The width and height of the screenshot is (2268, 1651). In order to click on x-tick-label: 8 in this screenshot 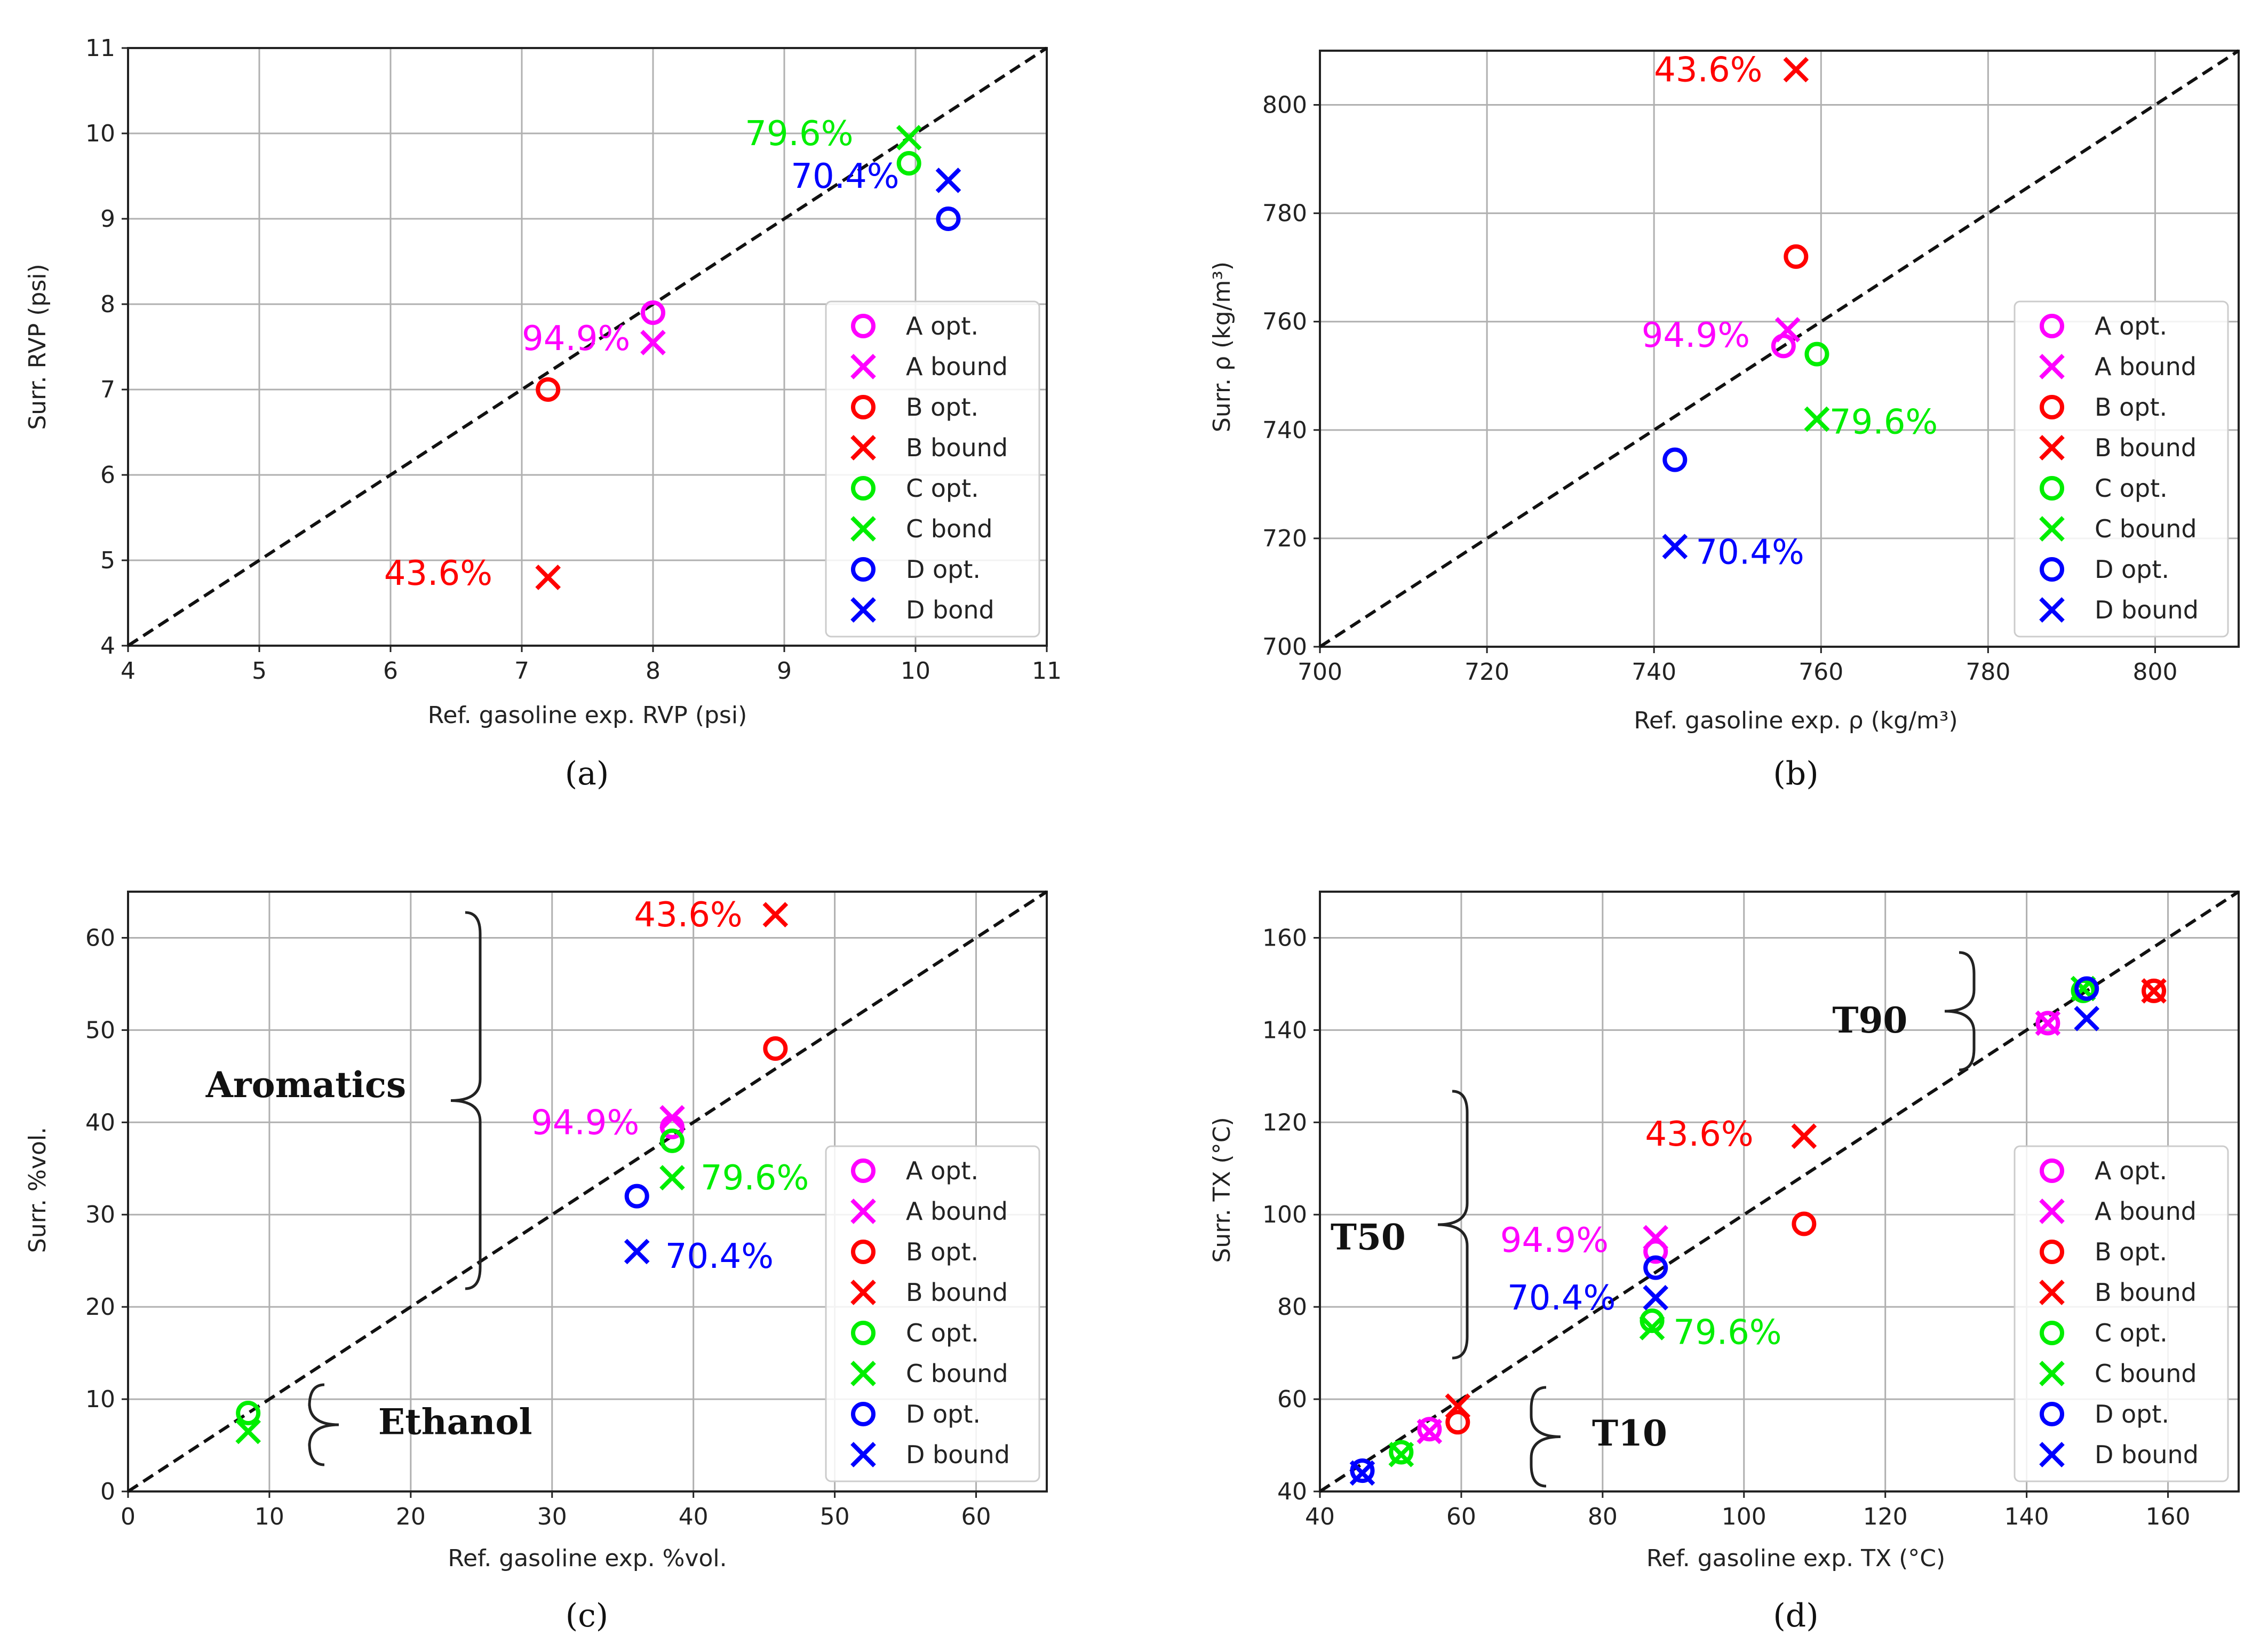, I will do `click(653, 671)`.